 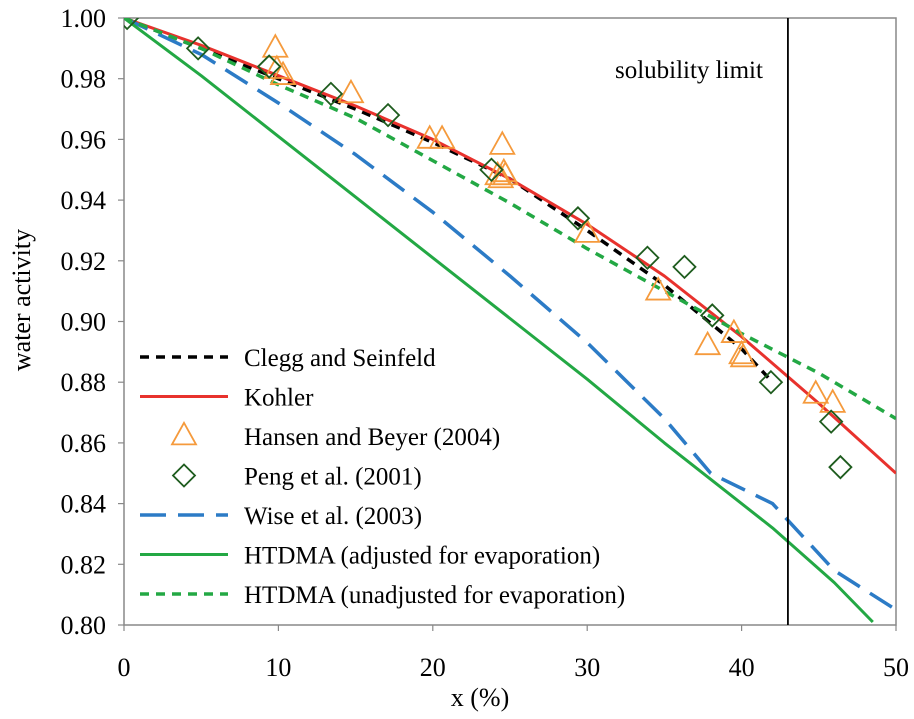 What do you see at coordinates (227, 398) in the screenshot?
I see `legend-item: Kohler` at bounding box center [227, 398].